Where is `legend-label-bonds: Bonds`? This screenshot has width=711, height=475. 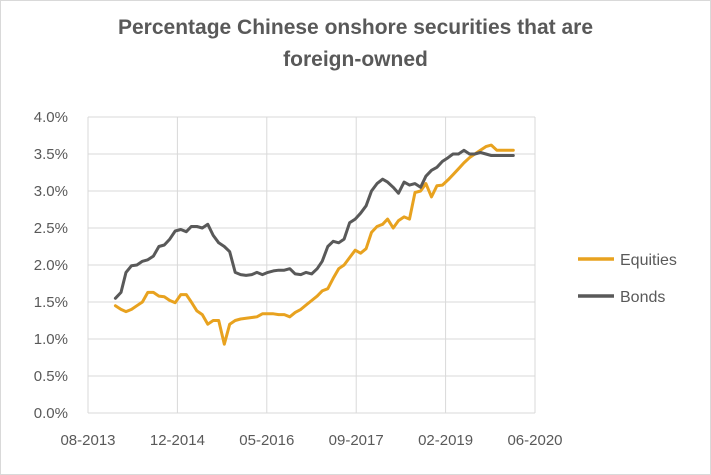 legend-label-bonds: Bonds is located at coordinates (642, 297).